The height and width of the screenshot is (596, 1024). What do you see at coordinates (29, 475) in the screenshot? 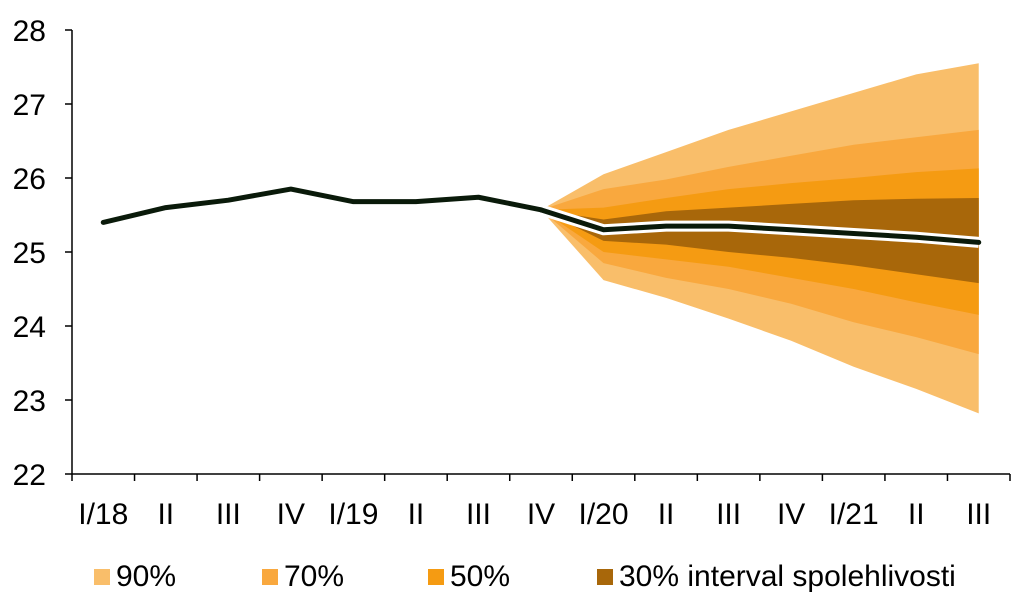
I see `y-tick-label: 22` at bounding box center [29, 475].